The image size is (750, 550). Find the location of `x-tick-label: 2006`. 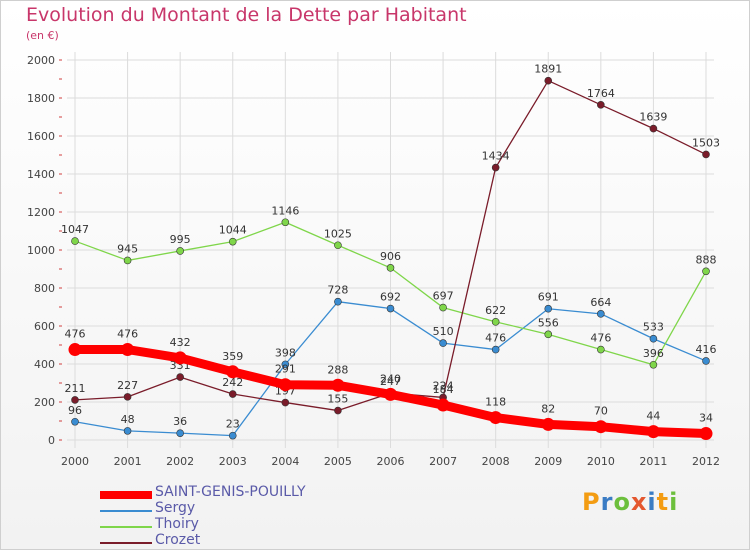

x-tick-label: 2006 is located at coordinates (391, 461).